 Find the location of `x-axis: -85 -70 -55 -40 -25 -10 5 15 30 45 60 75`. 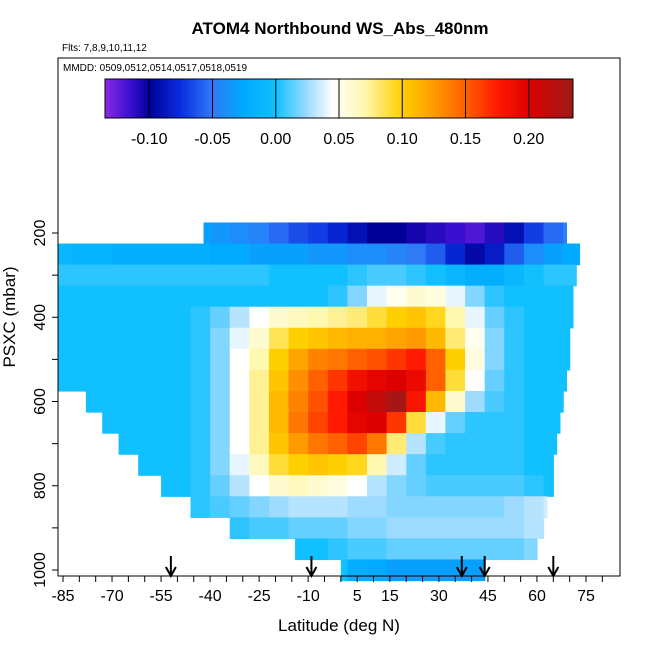

x-axis: -85 -70 -55 -40 -25 -10 5 15 30 45 60 75 is located at coordinates (327, 590).